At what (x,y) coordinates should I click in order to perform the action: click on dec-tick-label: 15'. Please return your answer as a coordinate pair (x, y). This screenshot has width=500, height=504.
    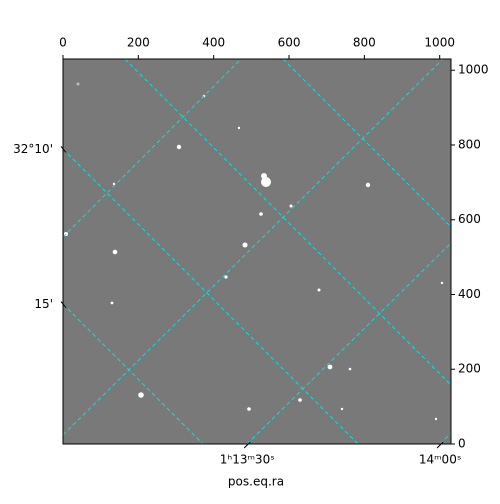
    Looking at the image, I should click on (43, 304).